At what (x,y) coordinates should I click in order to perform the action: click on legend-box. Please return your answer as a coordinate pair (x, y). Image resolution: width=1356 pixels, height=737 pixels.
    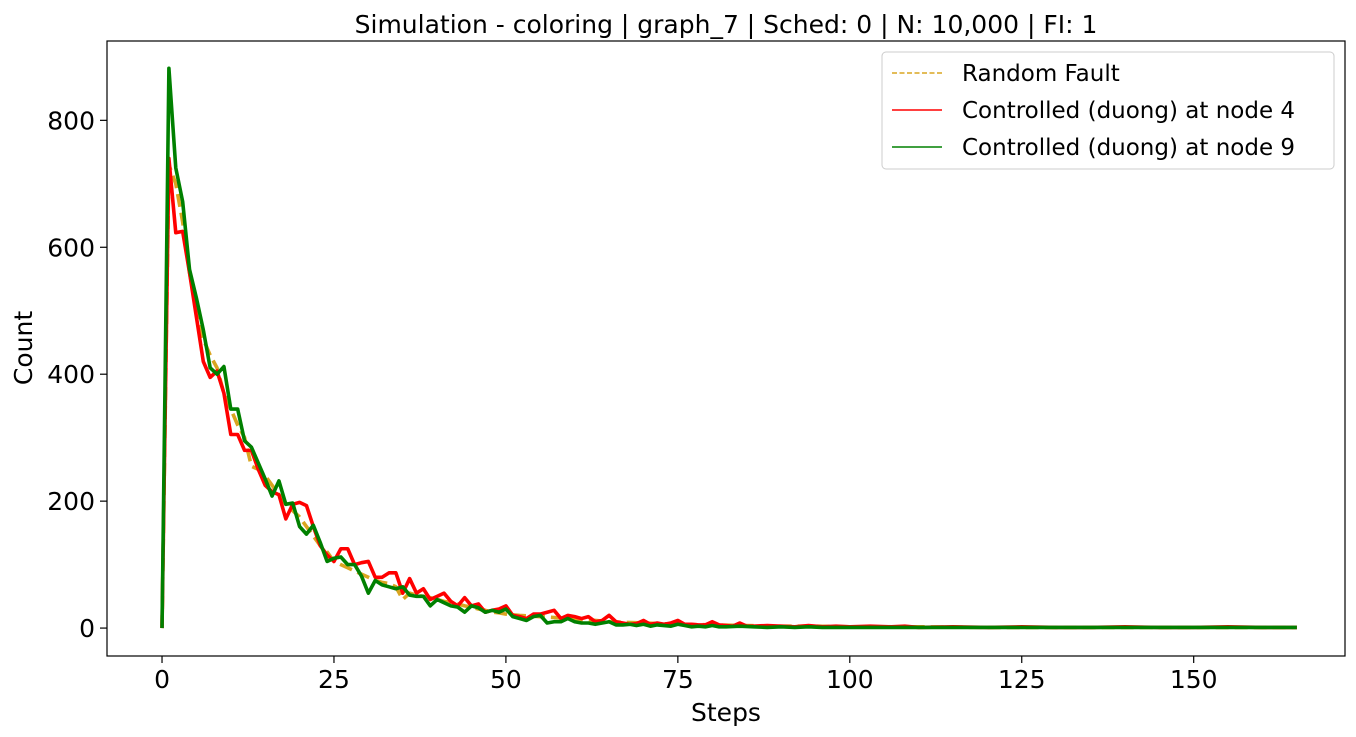
    Looking at the image, I should click on (1108, 110).